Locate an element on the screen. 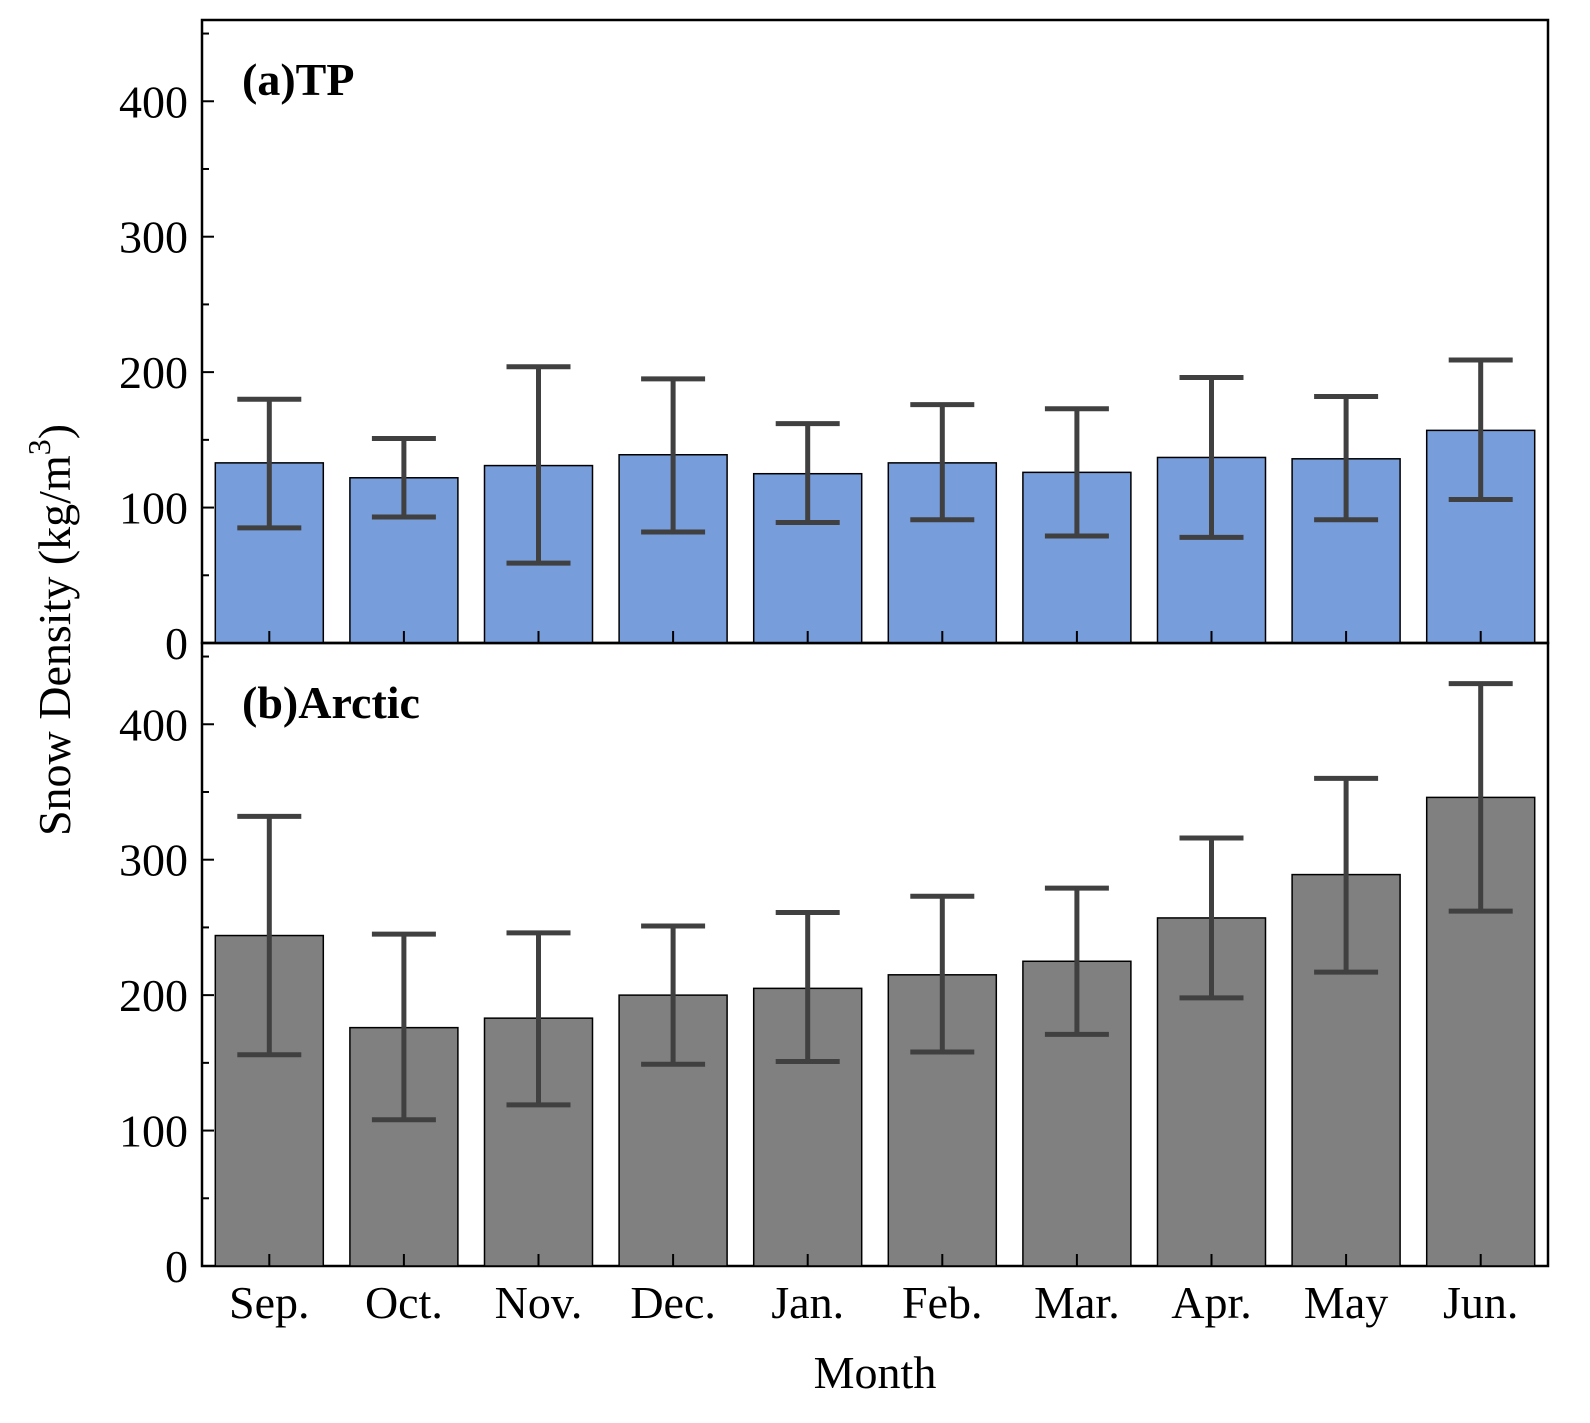 The height and width of the screenshot is (1423, 1590). x-tick-label: May is located at coordinates (1346, 1302).